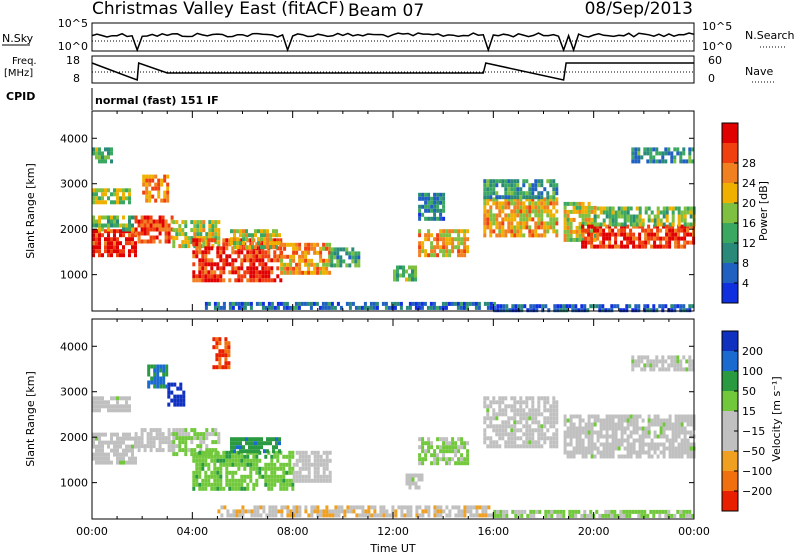  I want to click on power-ylabel: Slant Range [km], so click(30, 211).